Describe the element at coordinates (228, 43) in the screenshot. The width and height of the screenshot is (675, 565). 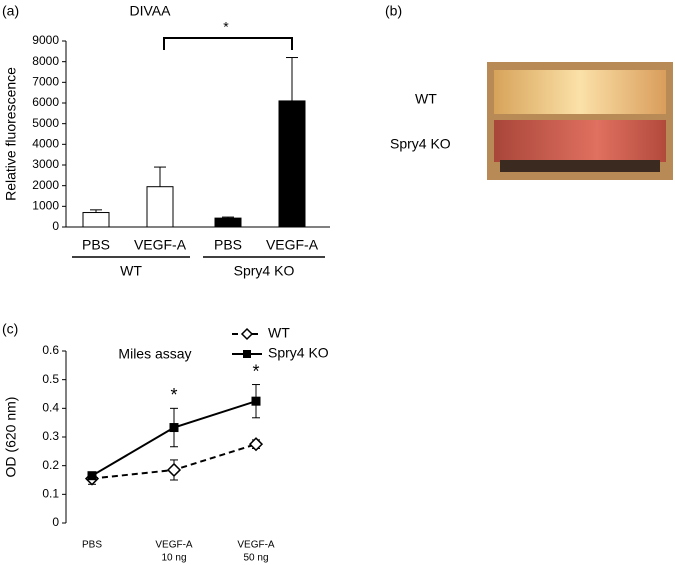
I see `significance-bracket` at that location.